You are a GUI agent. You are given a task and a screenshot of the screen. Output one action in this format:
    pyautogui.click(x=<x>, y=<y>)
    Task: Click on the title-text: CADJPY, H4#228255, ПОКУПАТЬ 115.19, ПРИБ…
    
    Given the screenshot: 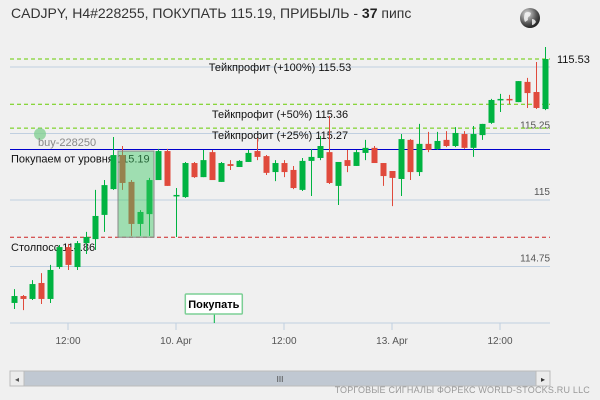 What is the action you would take?
    pyautogui.click(x=186, y=13)
    